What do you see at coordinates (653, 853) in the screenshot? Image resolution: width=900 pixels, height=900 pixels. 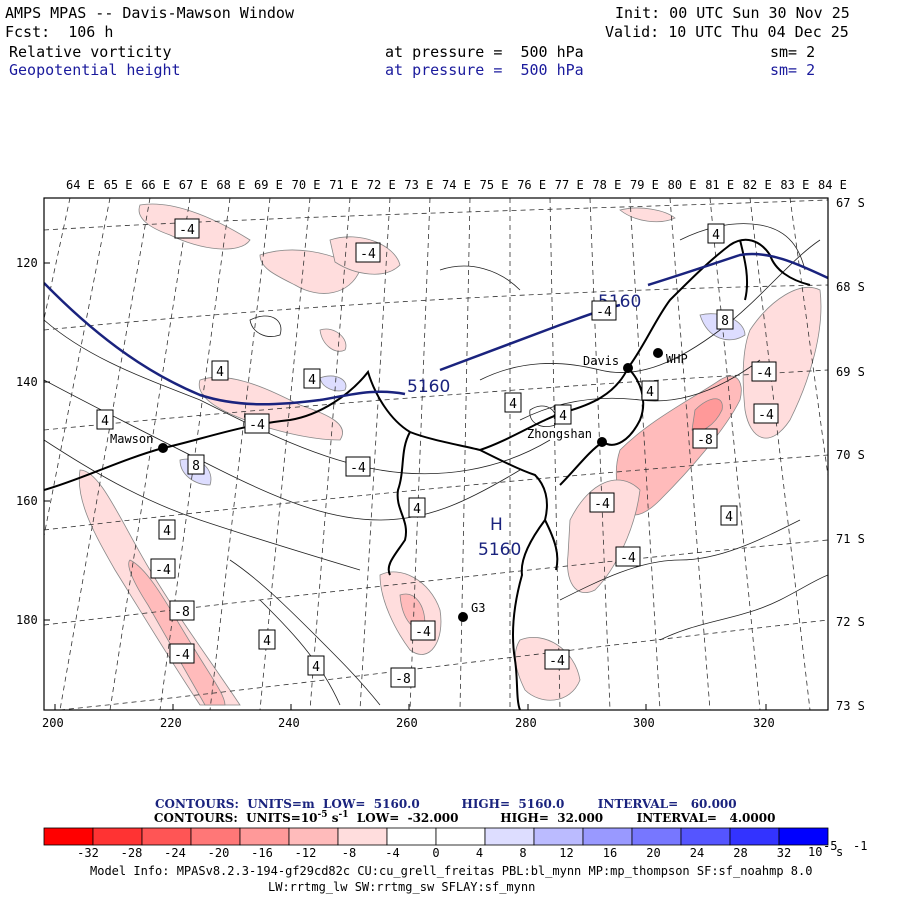 I see `color-scale-label: 20` at bounding box center [653, 853].